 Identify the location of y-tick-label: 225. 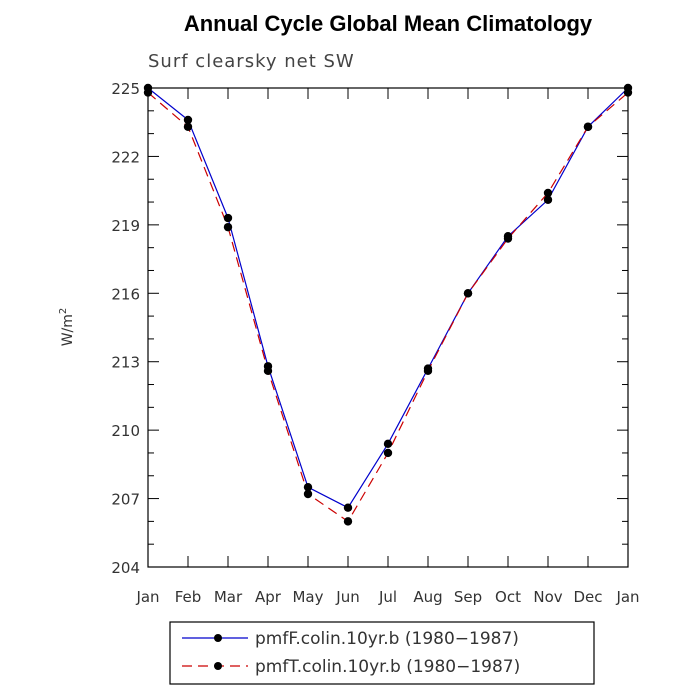
(125, 89).